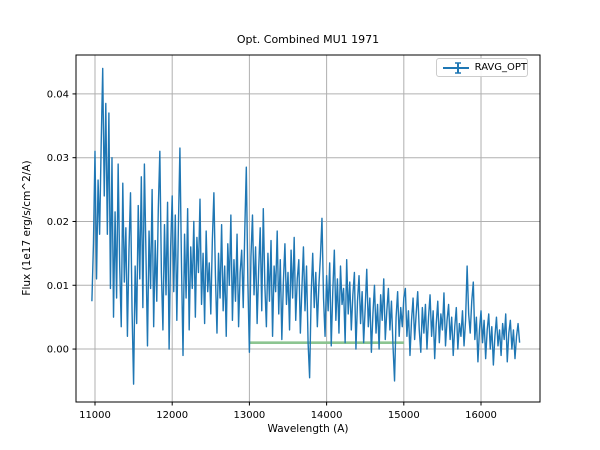 The height and width of the screenshot is (450, 600). What do you see at coordinates (27, 228) in the screenshot?
I see `y-axis-label: Flux (1e17 erg/s/cm^2/A)` at bounding box center [27, 228].